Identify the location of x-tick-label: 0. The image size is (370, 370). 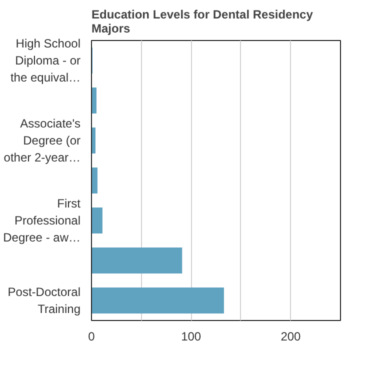
(92, 337).